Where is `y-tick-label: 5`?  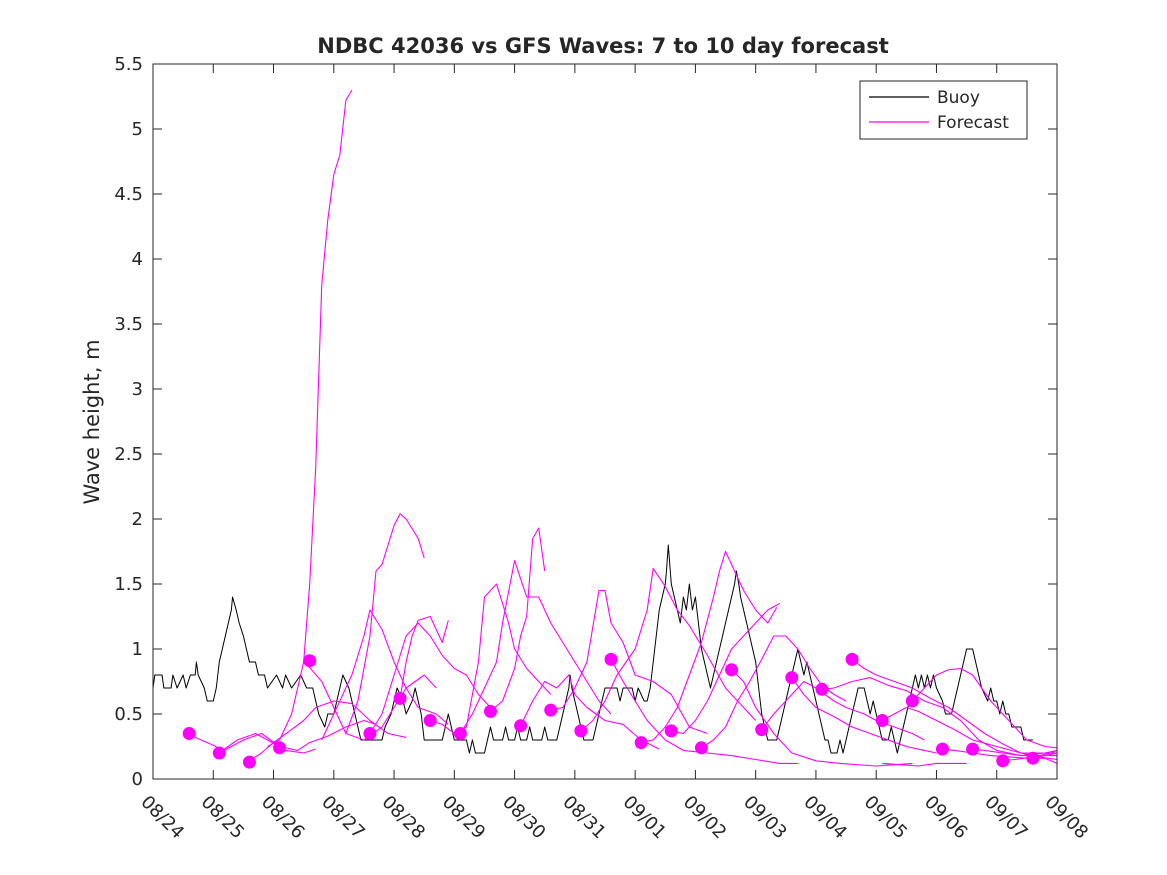
y-tick-label: 5 is located at coordinates (137, 129).